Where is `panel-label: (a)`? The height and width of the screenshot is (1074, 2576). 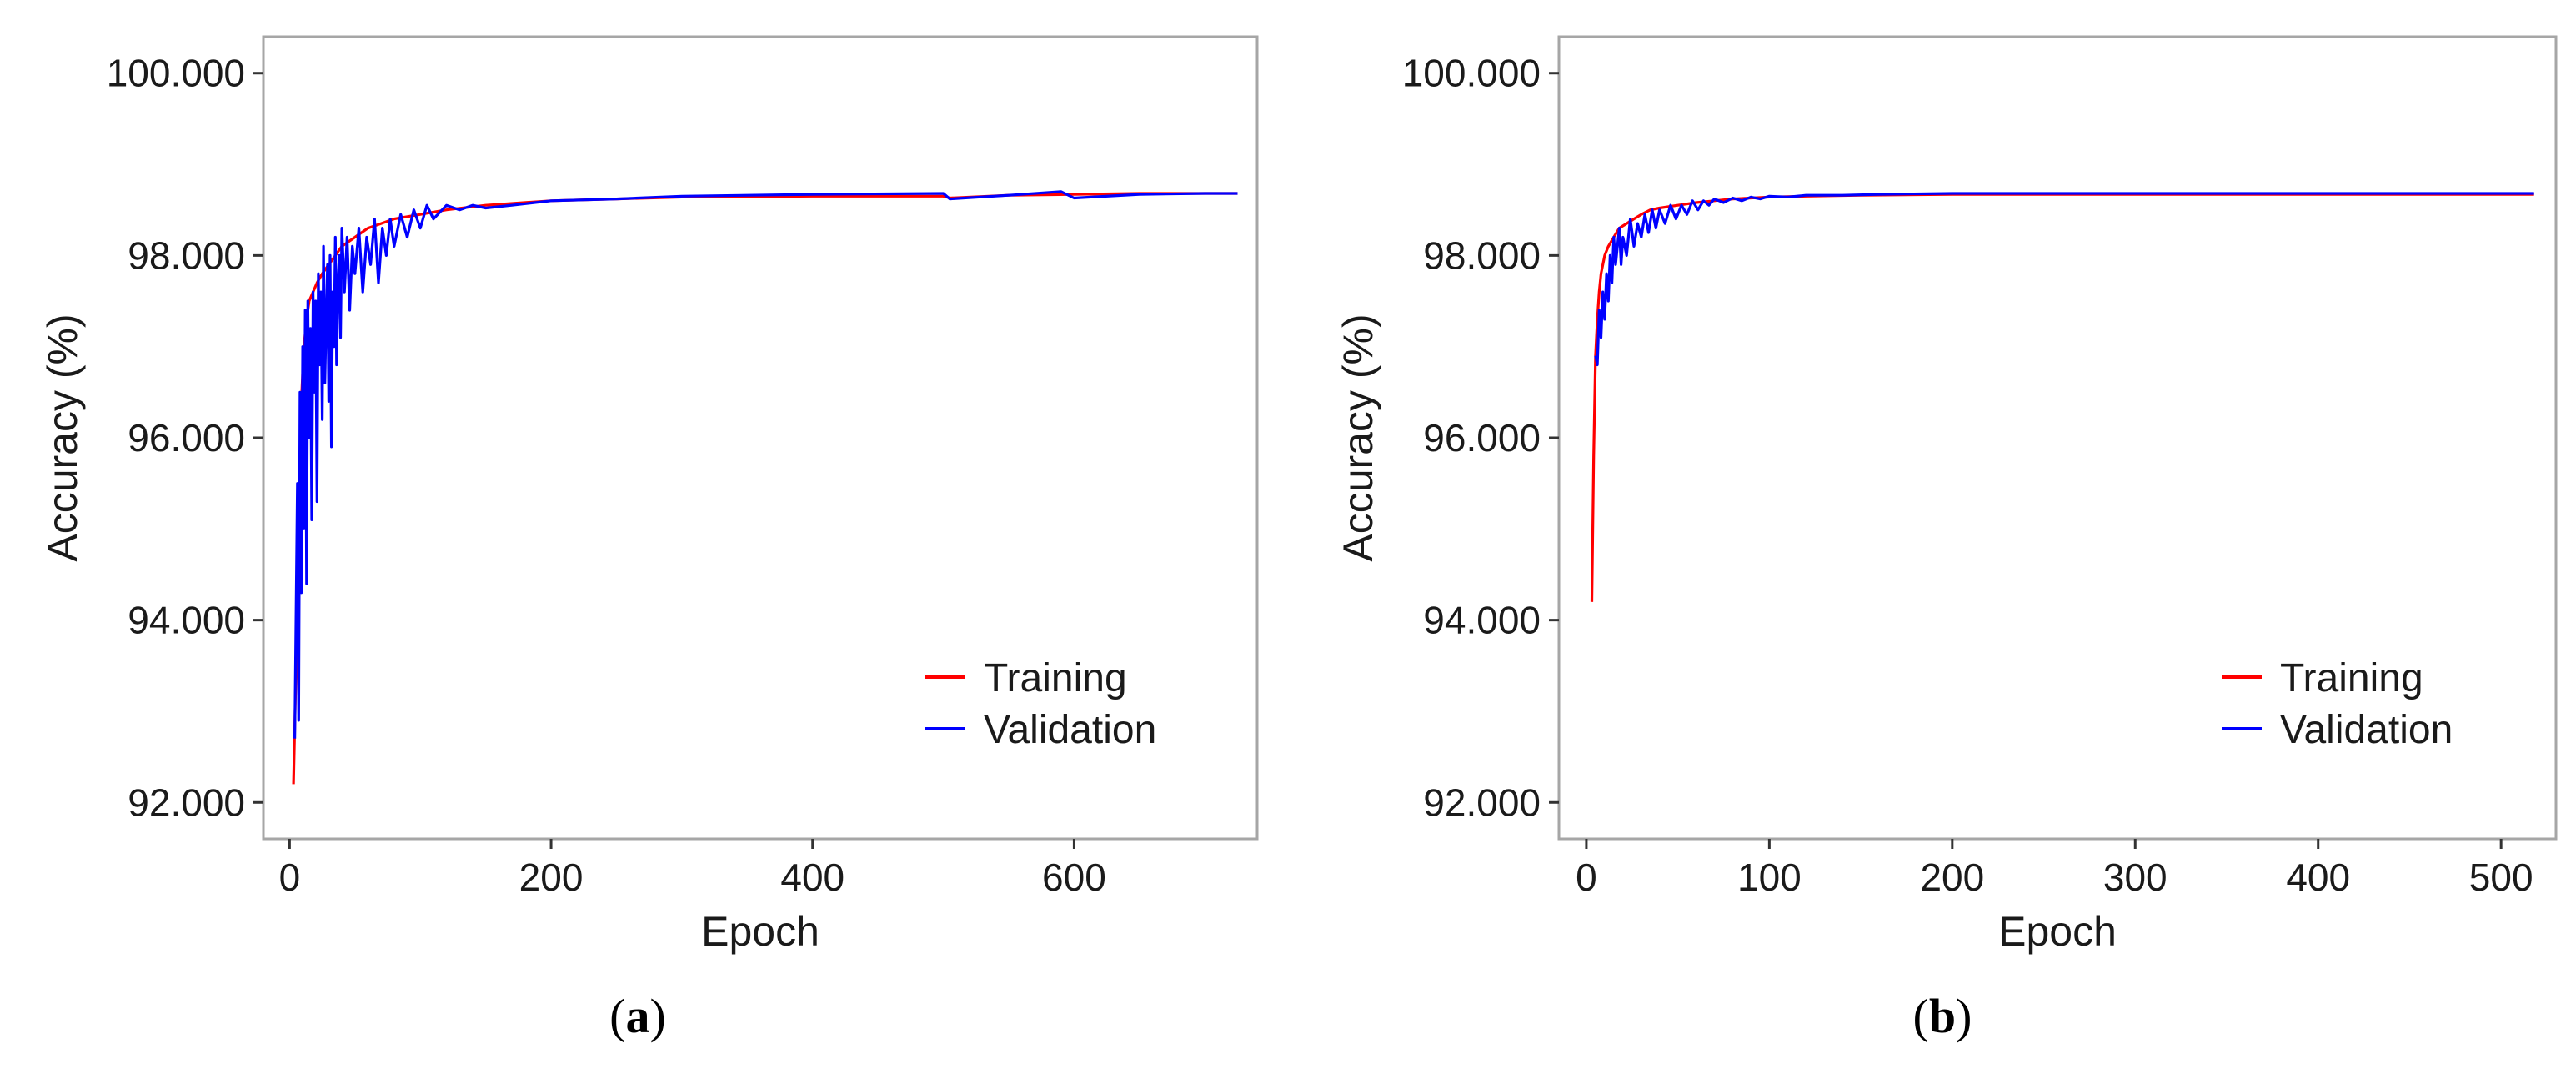
panel-label: (a) is located at coordinates (637, 1016).